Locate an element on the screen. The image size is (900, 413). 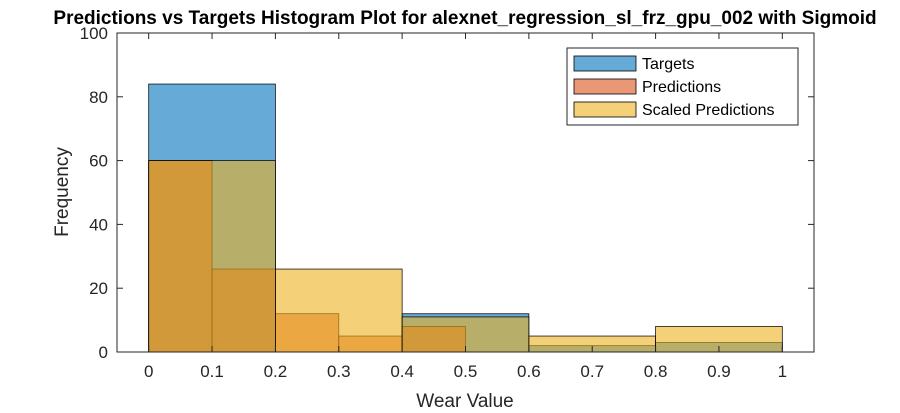
y-tick-label-5: 100 is located at coordinates (94, 33).